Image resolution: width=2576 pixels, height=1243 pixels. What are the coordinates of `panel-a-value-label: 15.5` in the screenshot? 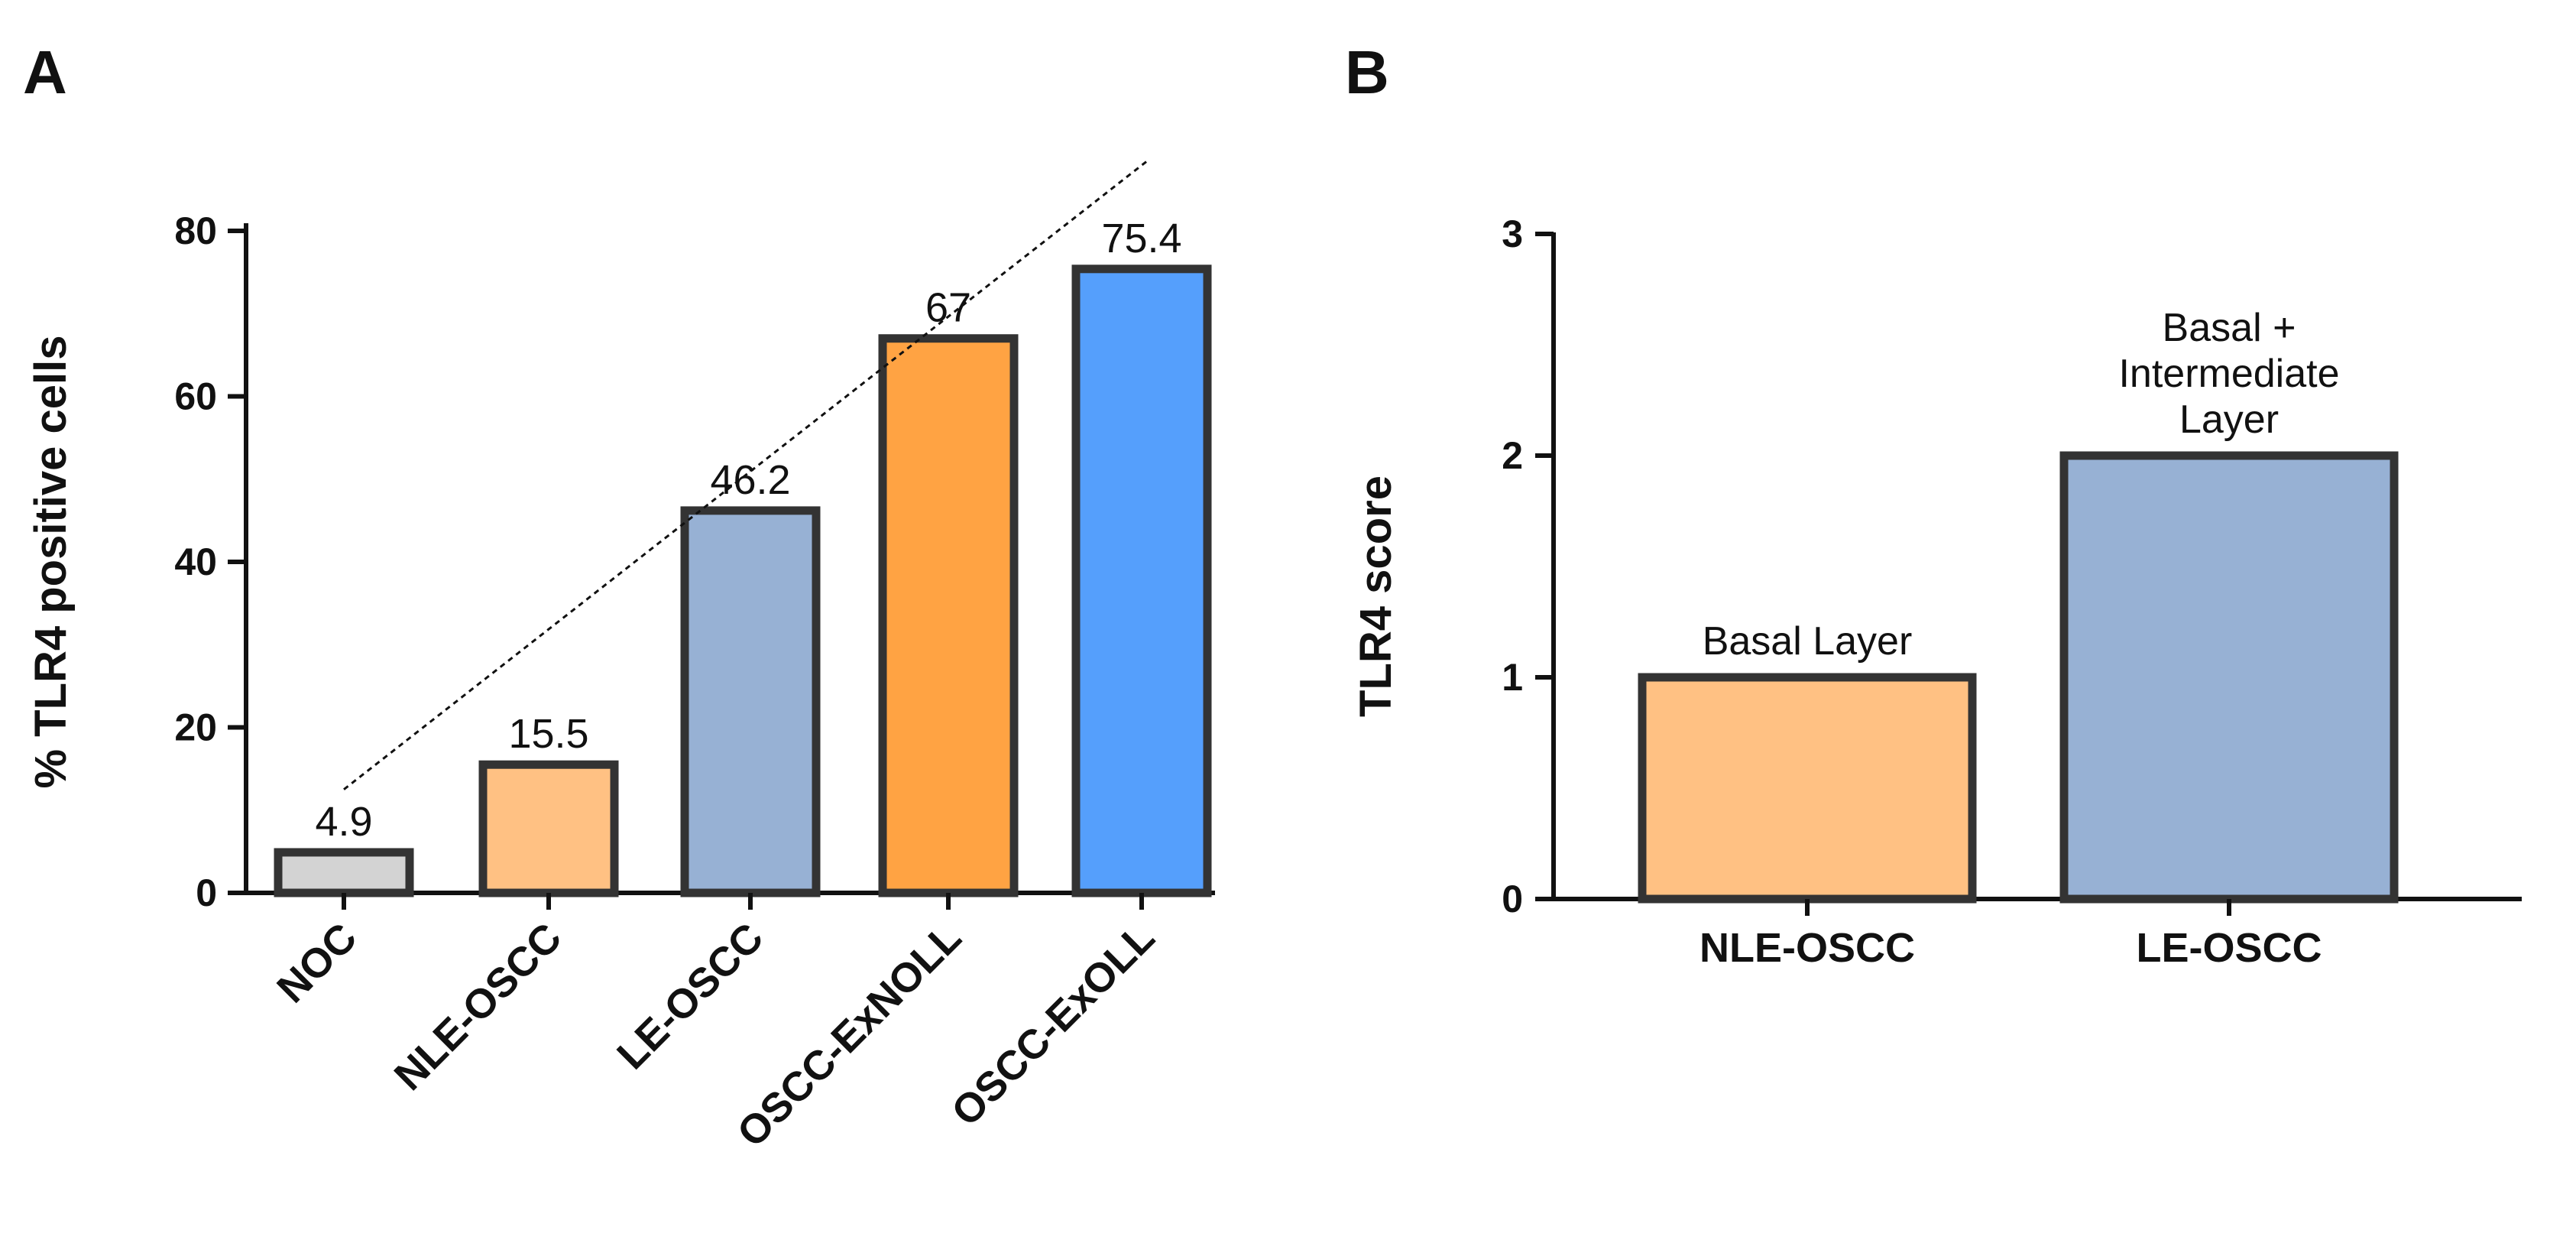 It's located at (548, 734).